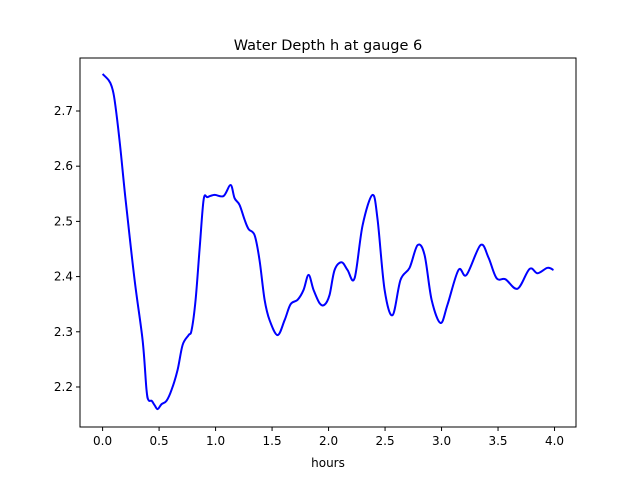  I want to click on y-axis: 2.2 2.3 2.4 2.5 2.6 2.7, so click(67, 249).